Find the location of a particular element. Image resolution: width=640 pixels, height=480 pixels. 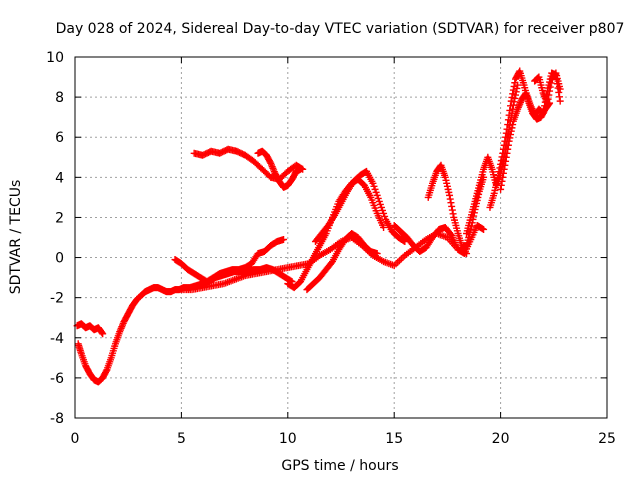

x-axis-label: GPS time / hours is located at coordinates (339, 466).